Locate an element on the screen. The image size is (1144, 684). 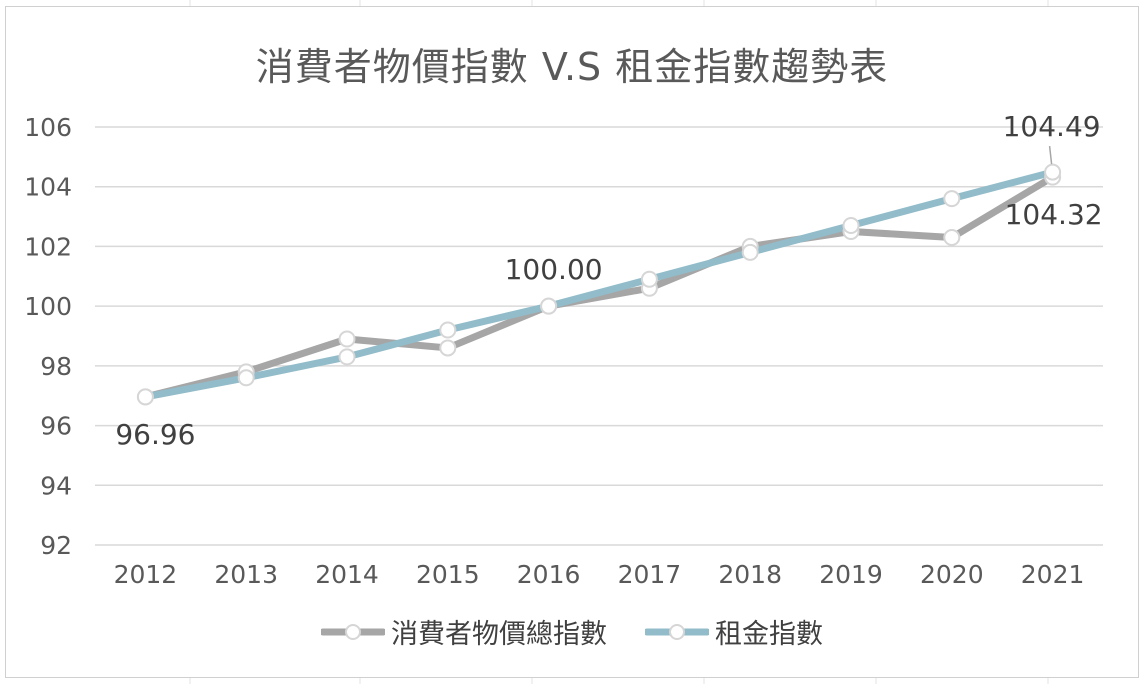
x-tick-label: 2013 is located at coordinates (246, 574).